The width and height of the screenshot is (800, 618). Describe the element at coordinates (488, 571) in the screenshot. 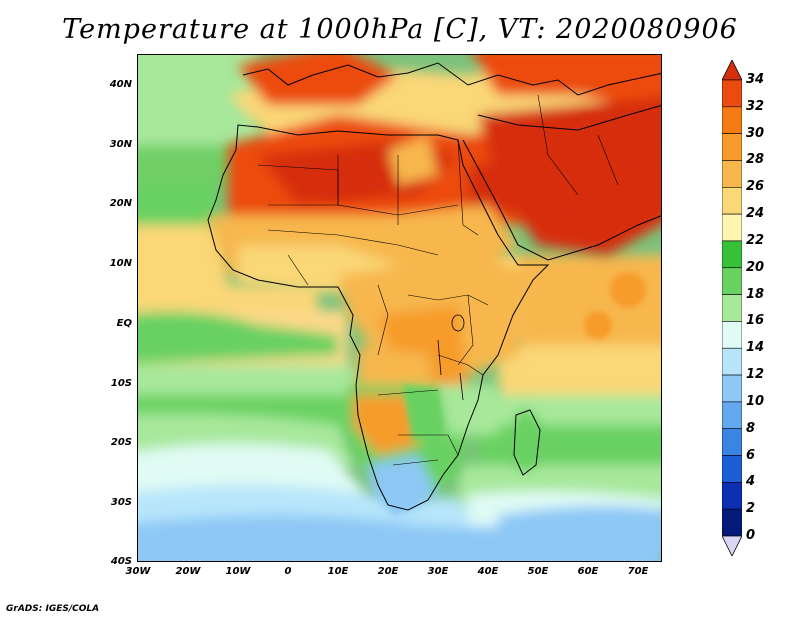

I see `lon-label-40e: 40E` at that location.